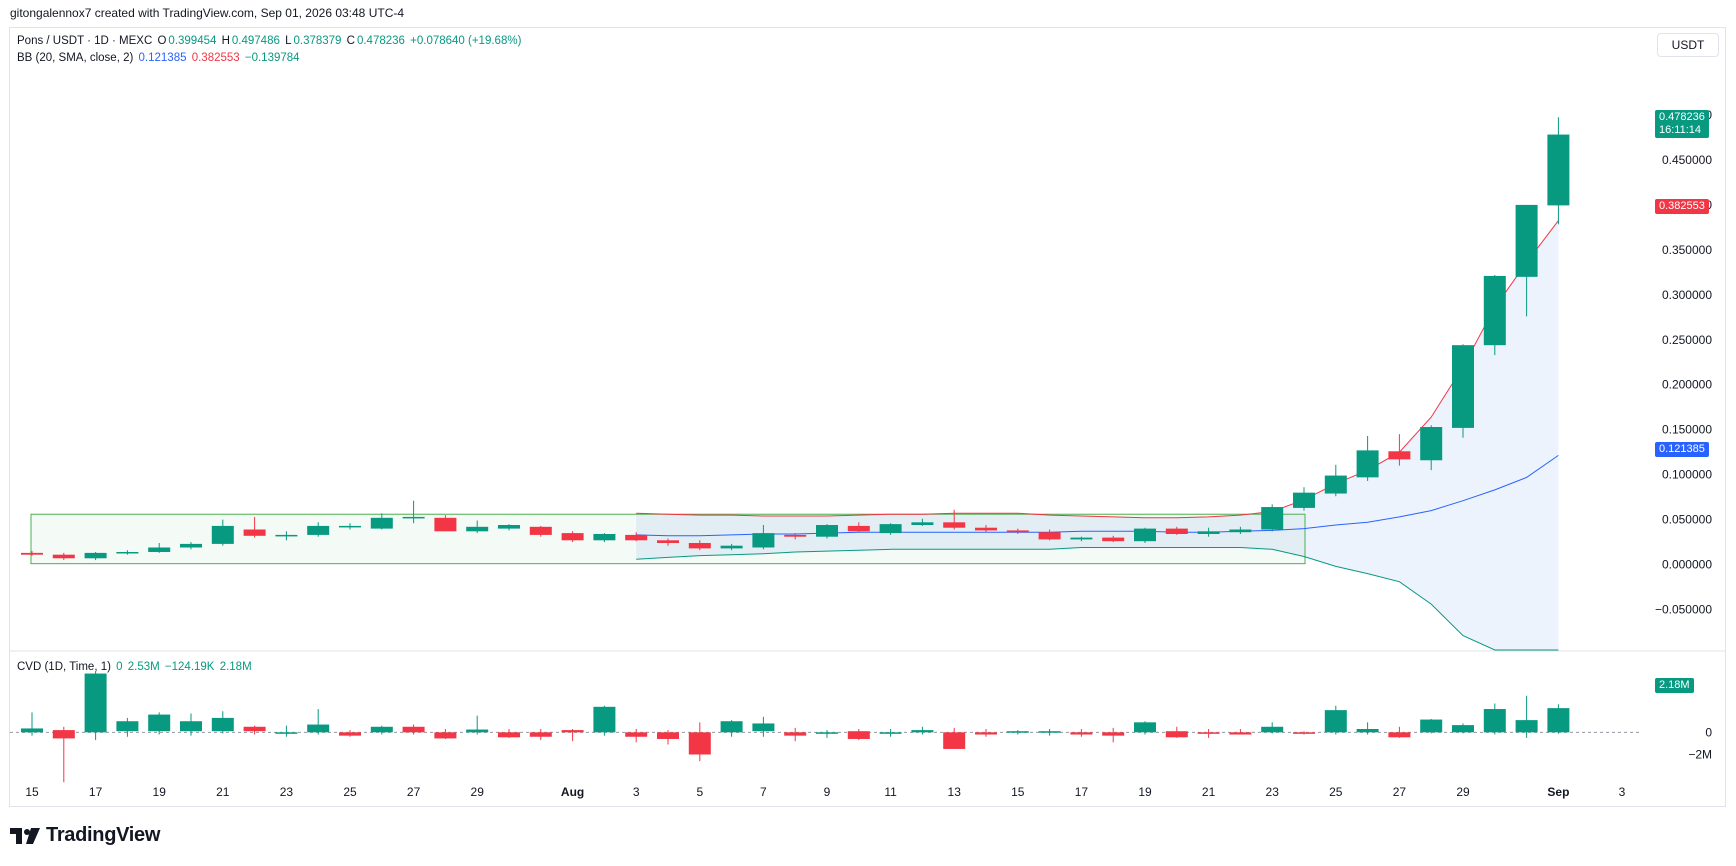  Describe the element at coordinates (466, 41) in the screenshot. I see `change-value: +0.078640 (+19.68%)` at that location.